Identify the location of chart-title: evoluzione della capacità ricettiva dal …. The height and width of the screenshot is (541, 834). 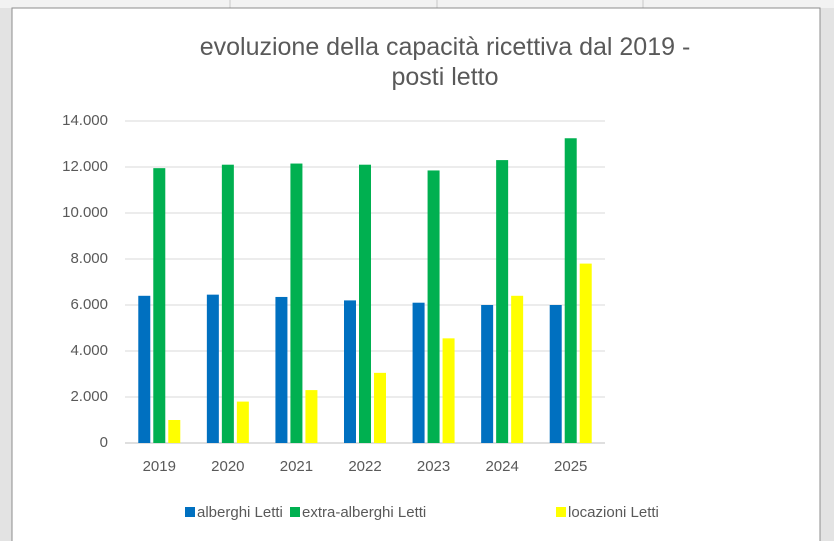
(445, 62).